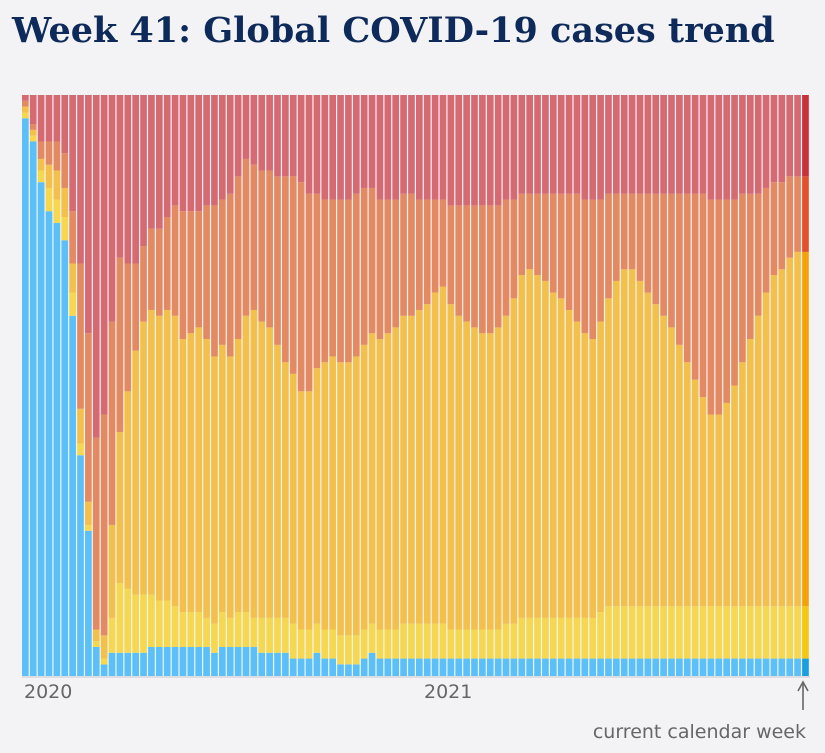 The width and height of the screenshot is (825, 753). I want to click on x-tick-label-2021: 2021, so click(448, 692).